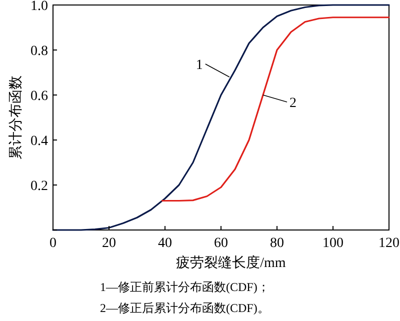  What do you see at coordinates (39, 96) in the screenshot?
I see `y-tick-label: 0.6` at bounding box center [39, 96].